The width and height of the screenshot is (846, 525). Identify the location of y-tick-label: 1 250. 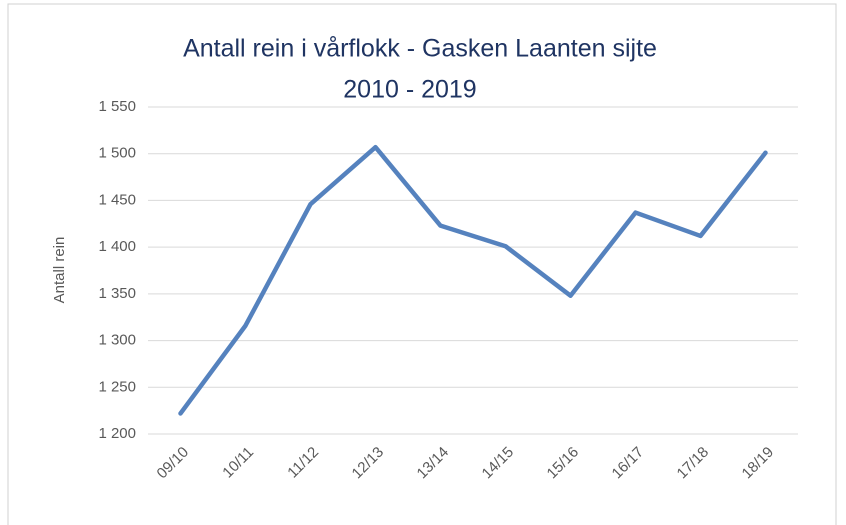
(117, 386).